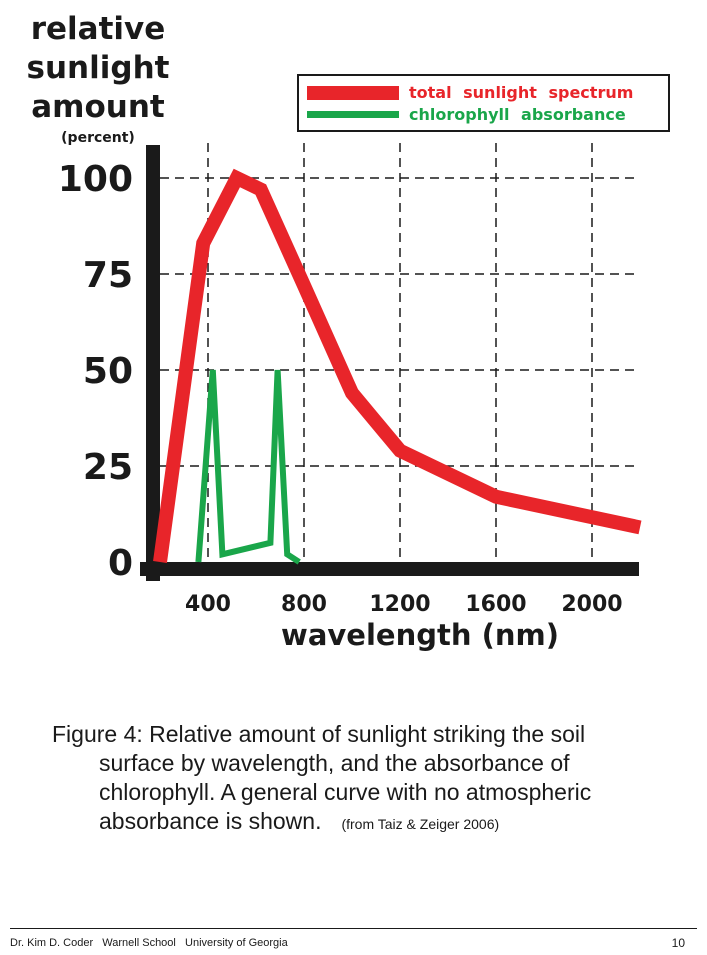  What do you see at coordinates (120, 563) in the screenshot?
I see `y-tick-label-0: 0` at bounding box center [120, 563].